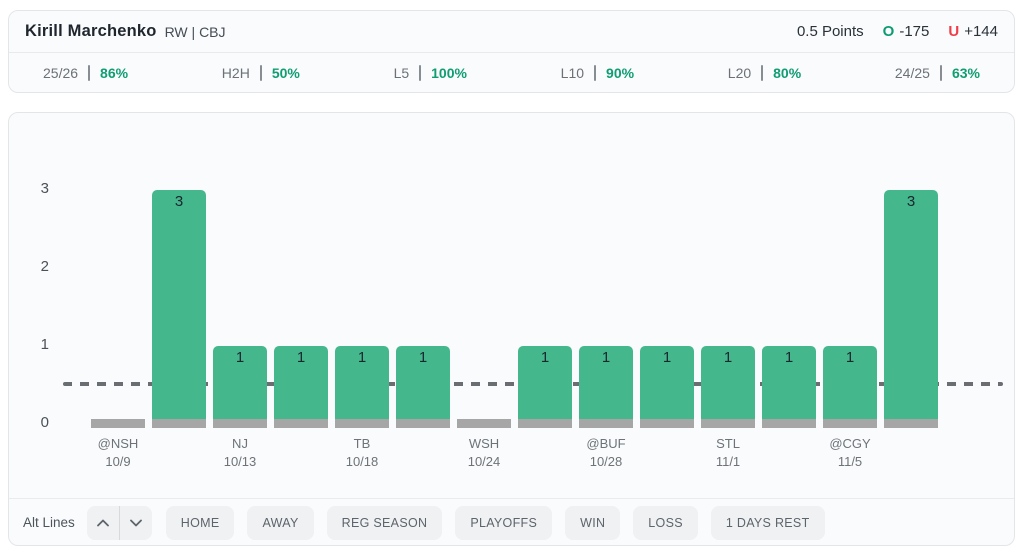 Image resolution: width=1024 pixels, height=560 pixels. I want to click on under-odds: U +144, so click(973, 31).